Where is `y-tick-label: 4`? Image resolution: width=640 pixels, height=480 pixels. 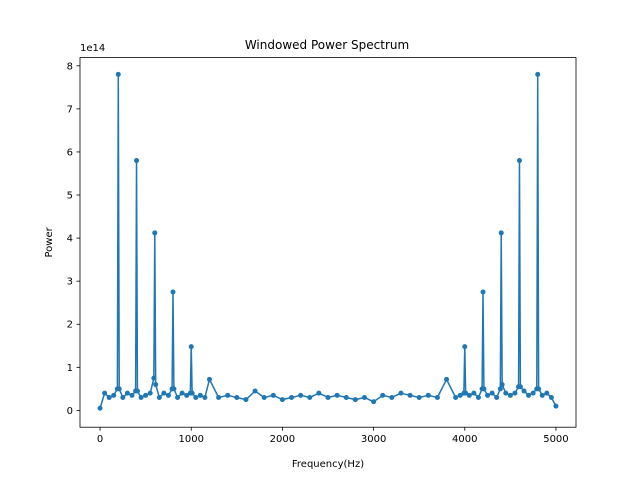 y-tick-label: 4 is located at coordinates (70, 239).